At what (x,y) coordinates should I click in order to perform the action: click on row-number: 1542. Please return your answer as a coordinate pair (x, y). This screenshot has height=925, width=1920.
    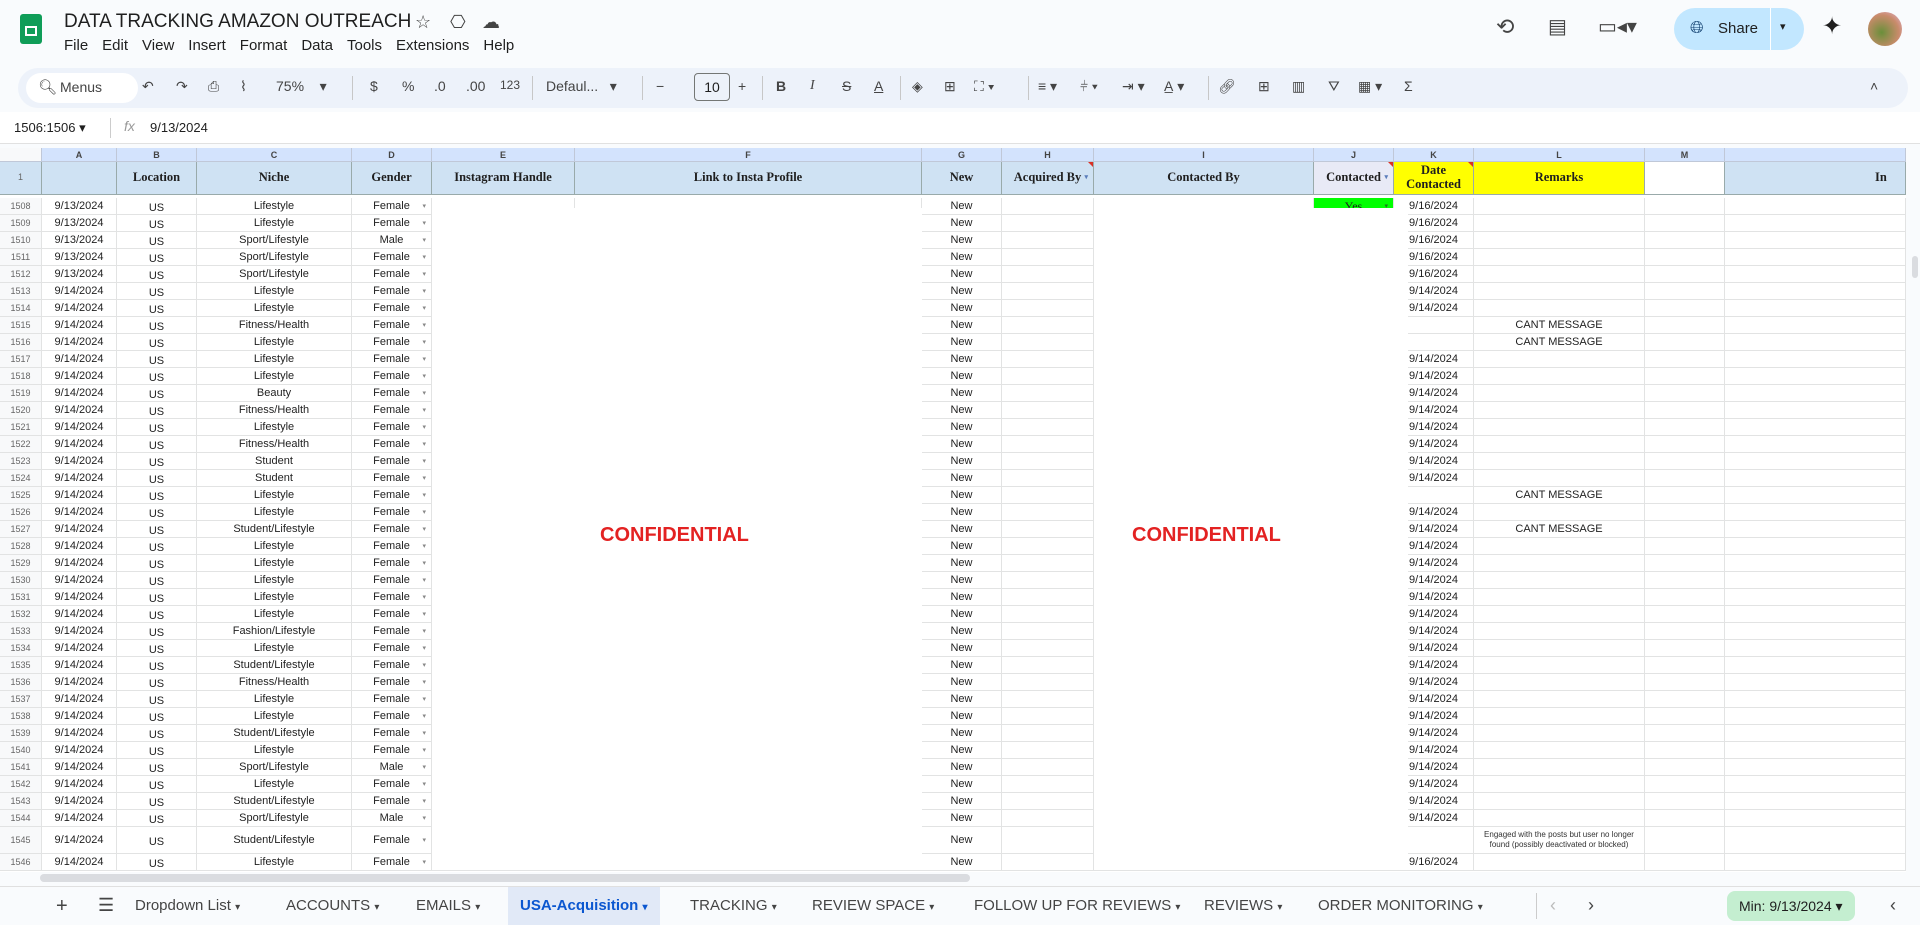
    Looking at the image, I should click on (21, 784).